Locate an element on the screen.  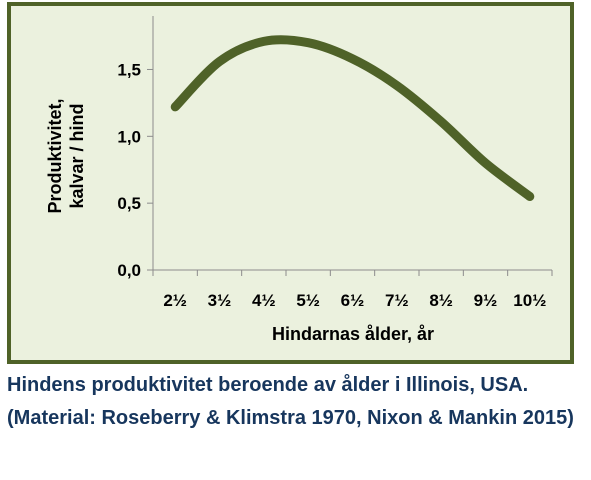
y-tick-label: 1,5 is located at coordinates (129, 69).